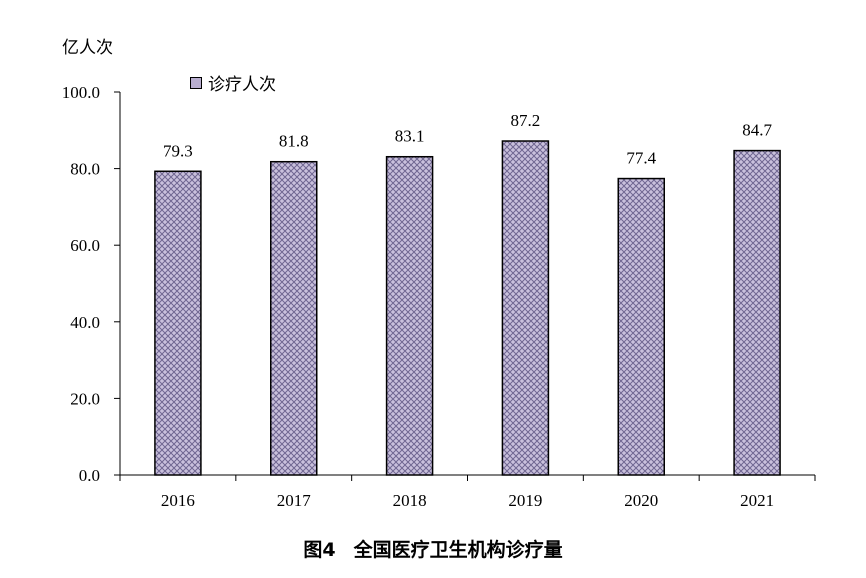 The width and height of the screenshot is (866, 578). What do you see at coordinates (410, 500) in the screenshot?
I see `x-tick-label-2018: 2018` at bounding box center [410, 500].